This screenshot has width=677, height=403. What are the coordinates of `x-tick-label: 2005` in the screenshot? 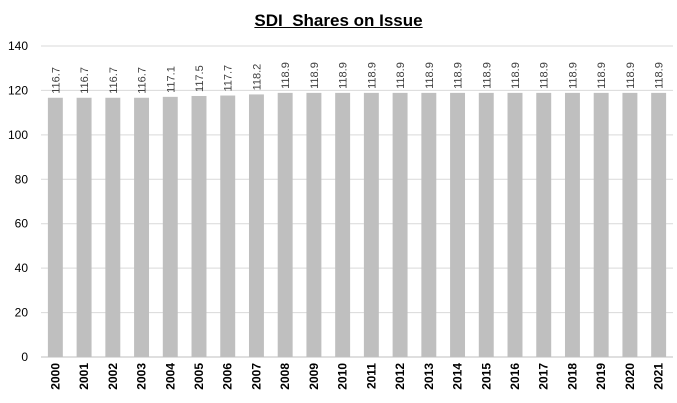 It's located at (199, 376).